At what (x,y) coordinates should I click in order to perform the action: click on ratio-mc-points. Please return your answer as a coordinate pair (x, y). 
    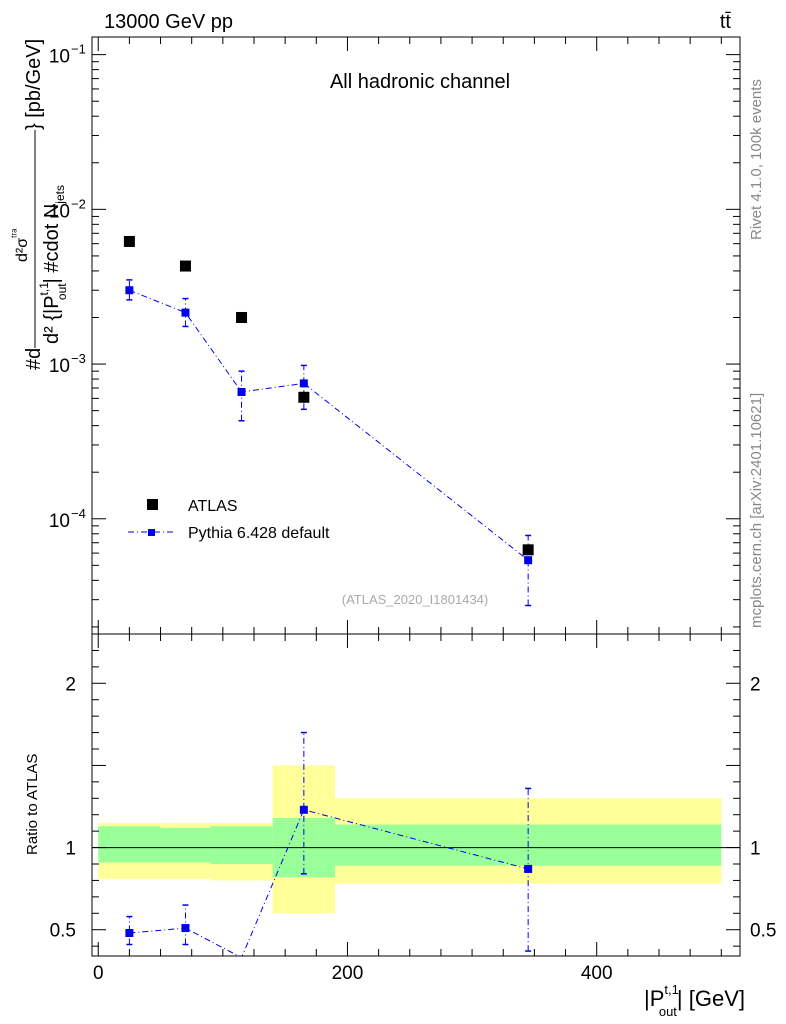
    Looking at the image, I should click on (329, 871).